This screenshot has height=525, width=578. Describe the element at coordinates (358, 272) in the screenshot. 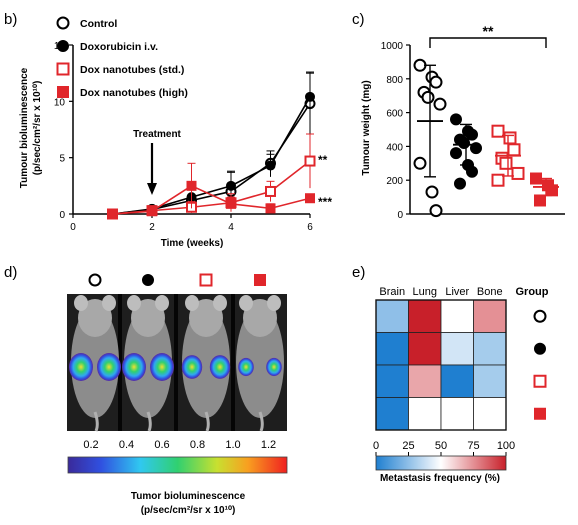

I see `panel-label-e: e)` at that location.